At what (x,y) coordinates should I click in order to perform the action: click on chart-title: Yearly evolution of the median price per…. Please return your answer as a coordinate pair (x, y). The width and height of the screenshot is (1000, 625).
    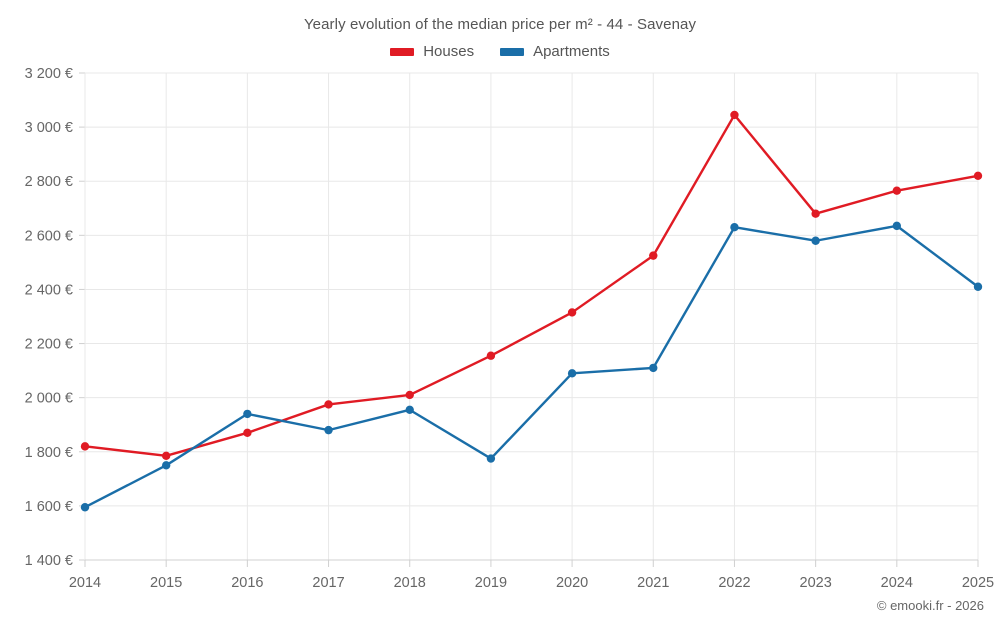
    Looking at the image, I should click on (500, 24).